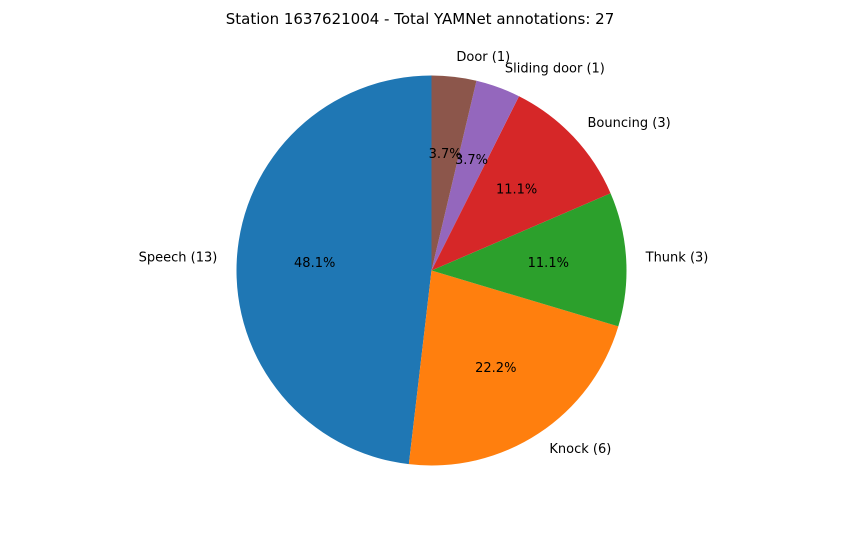  I want to click on slice-percent-knock: 22.2%, so click(495, 368).